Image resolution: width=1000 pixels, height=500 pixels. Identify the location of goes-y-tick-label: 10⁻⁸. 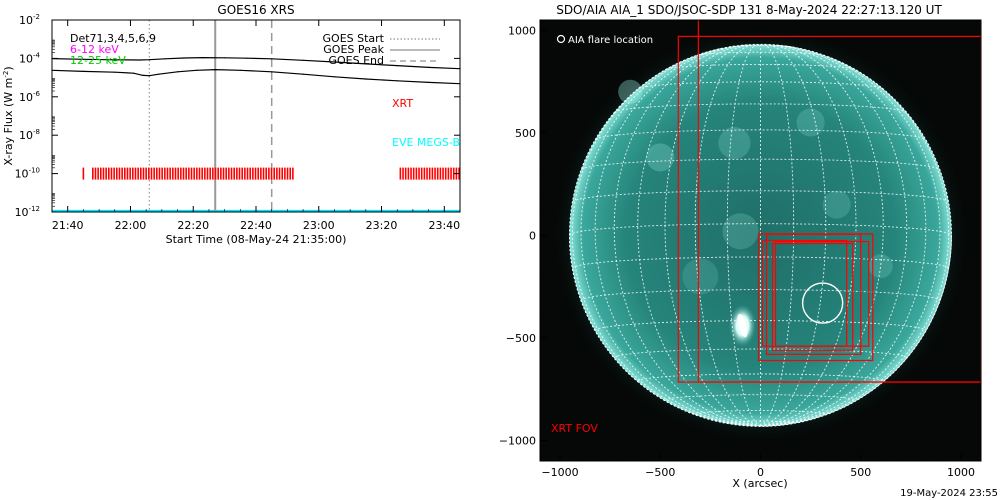
(29, 135).